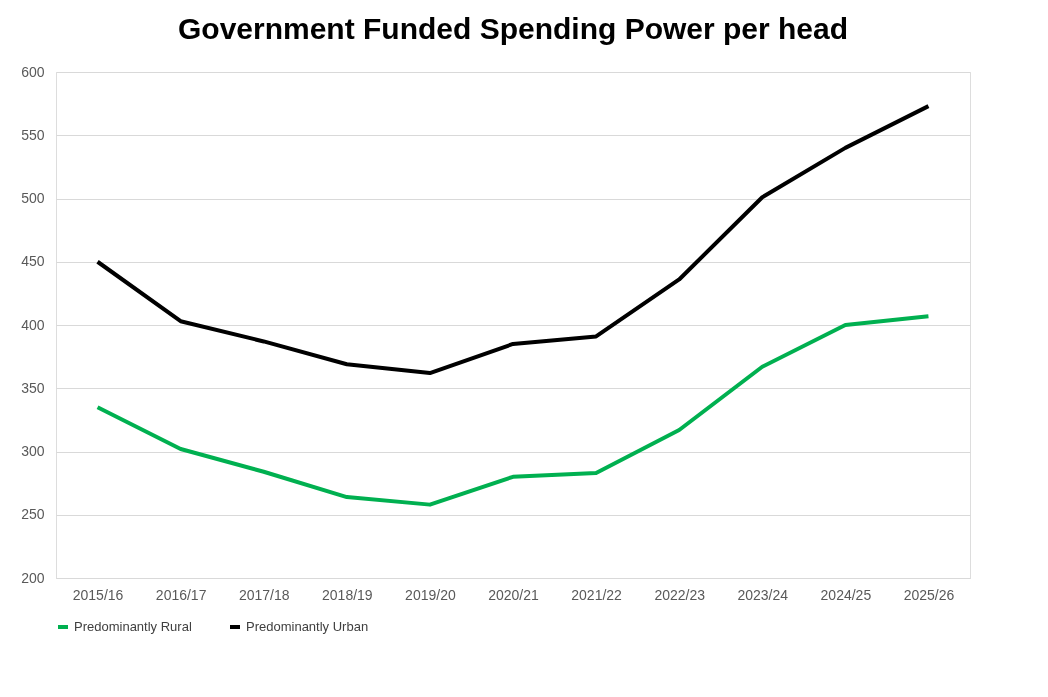 Image resolution: width=1048 pixels, height=697 pixels. I want to click on x-tick-label: 2018/19, so click(347, 594).